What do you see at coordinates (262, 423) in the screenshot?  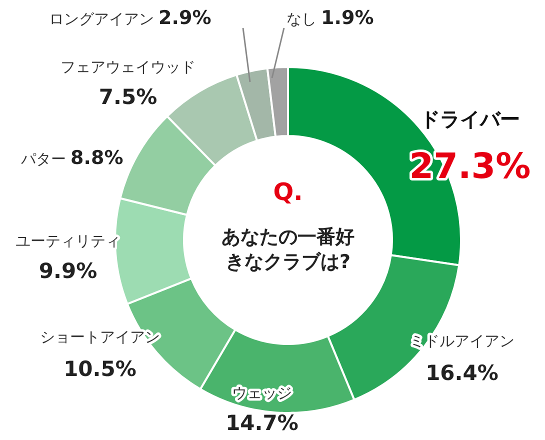 I see `data-label: 14.7%` at bounding box center [262, 423].